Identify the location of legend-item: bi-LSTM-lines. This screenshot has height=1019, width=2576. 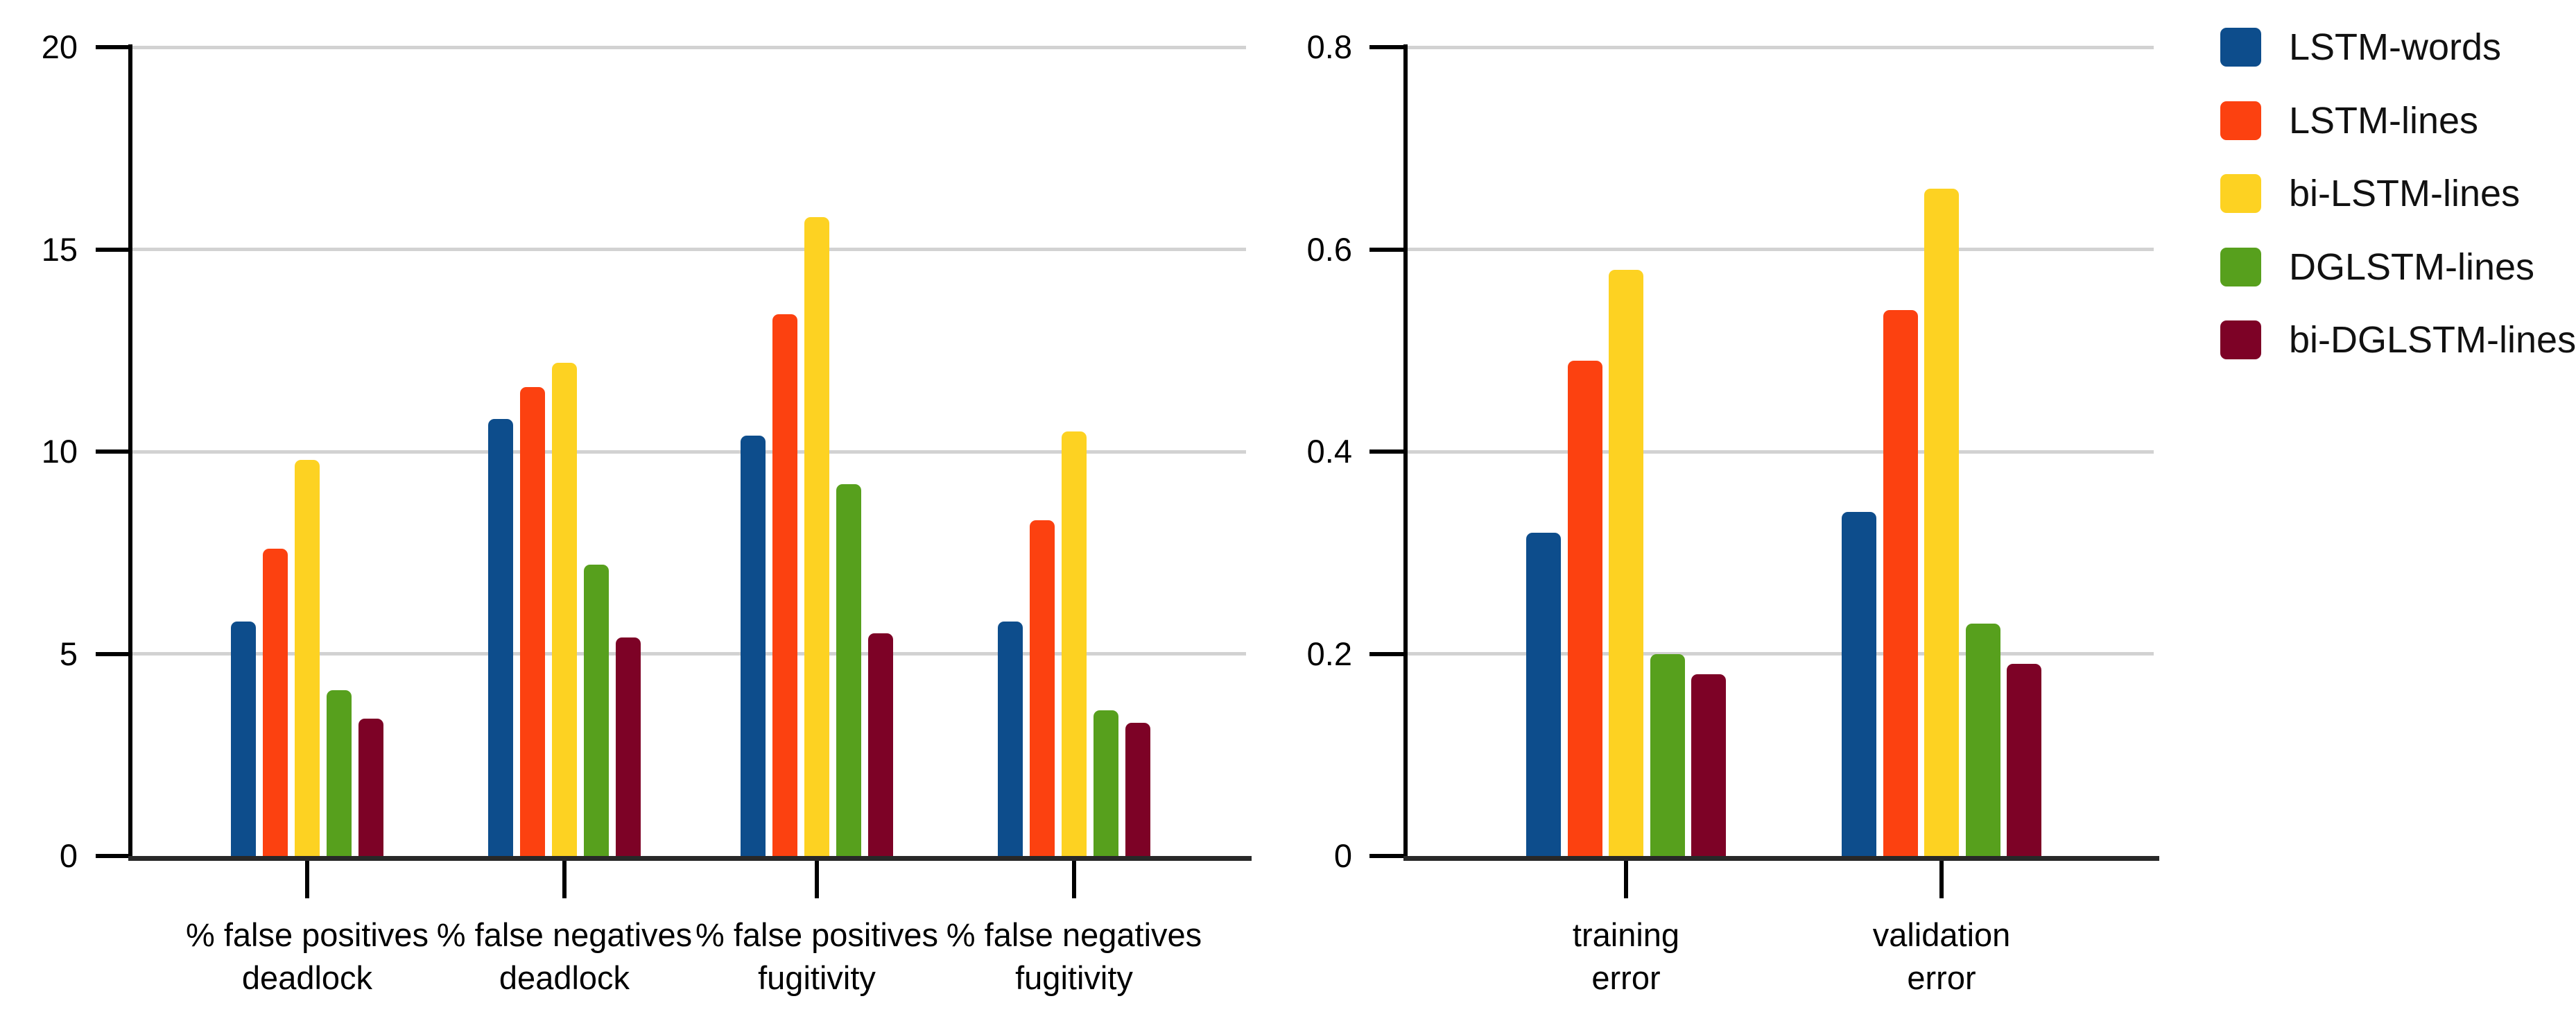
(2370, 193).